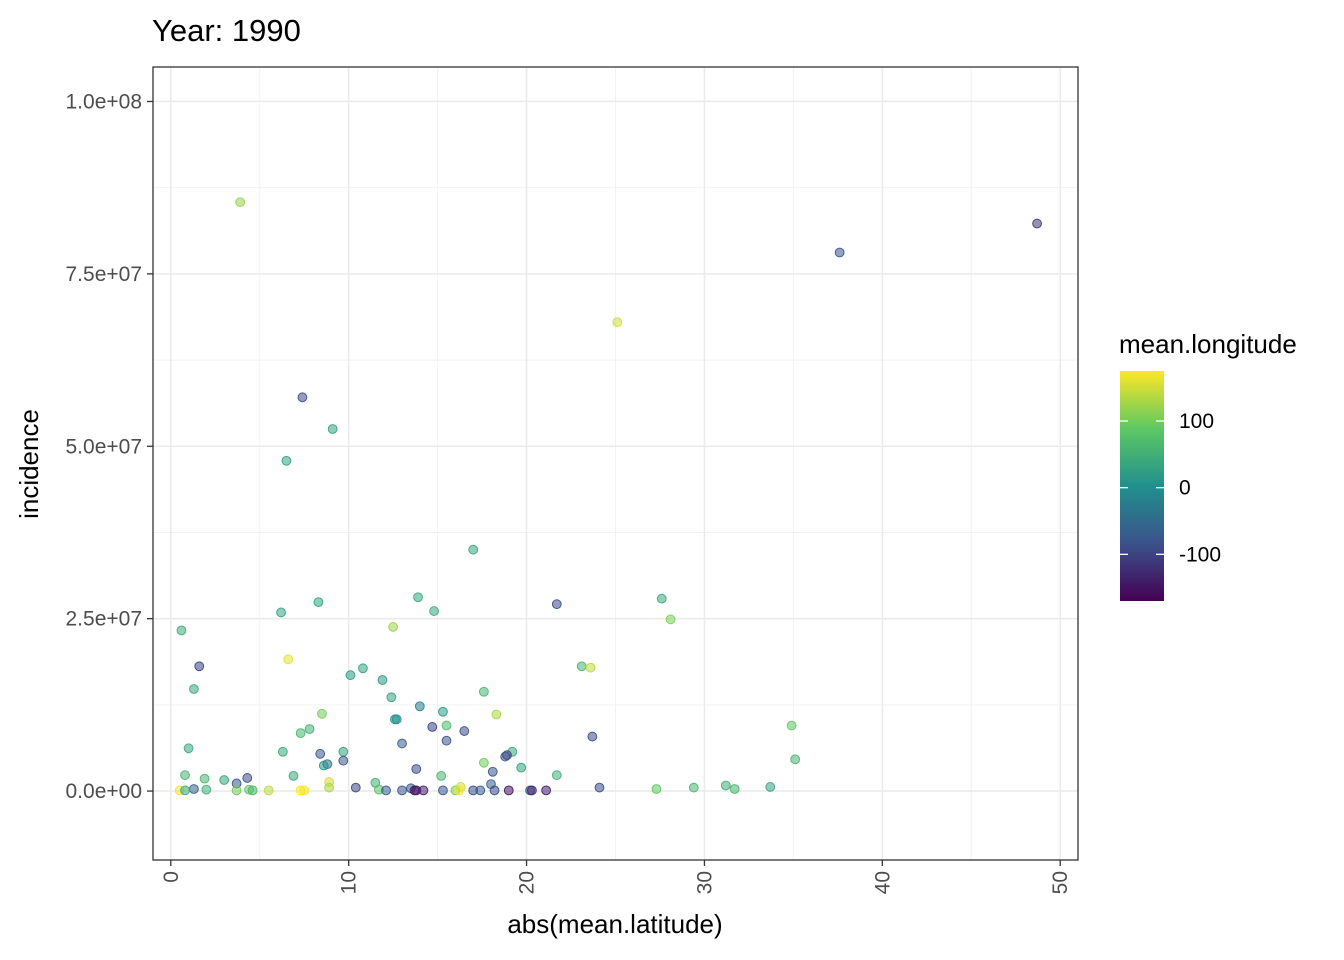  What do you see at coordinates (104, 619) in the screenshot?
I see `y-tick-label: 2.5e+07` at bounding box center [104, 619].